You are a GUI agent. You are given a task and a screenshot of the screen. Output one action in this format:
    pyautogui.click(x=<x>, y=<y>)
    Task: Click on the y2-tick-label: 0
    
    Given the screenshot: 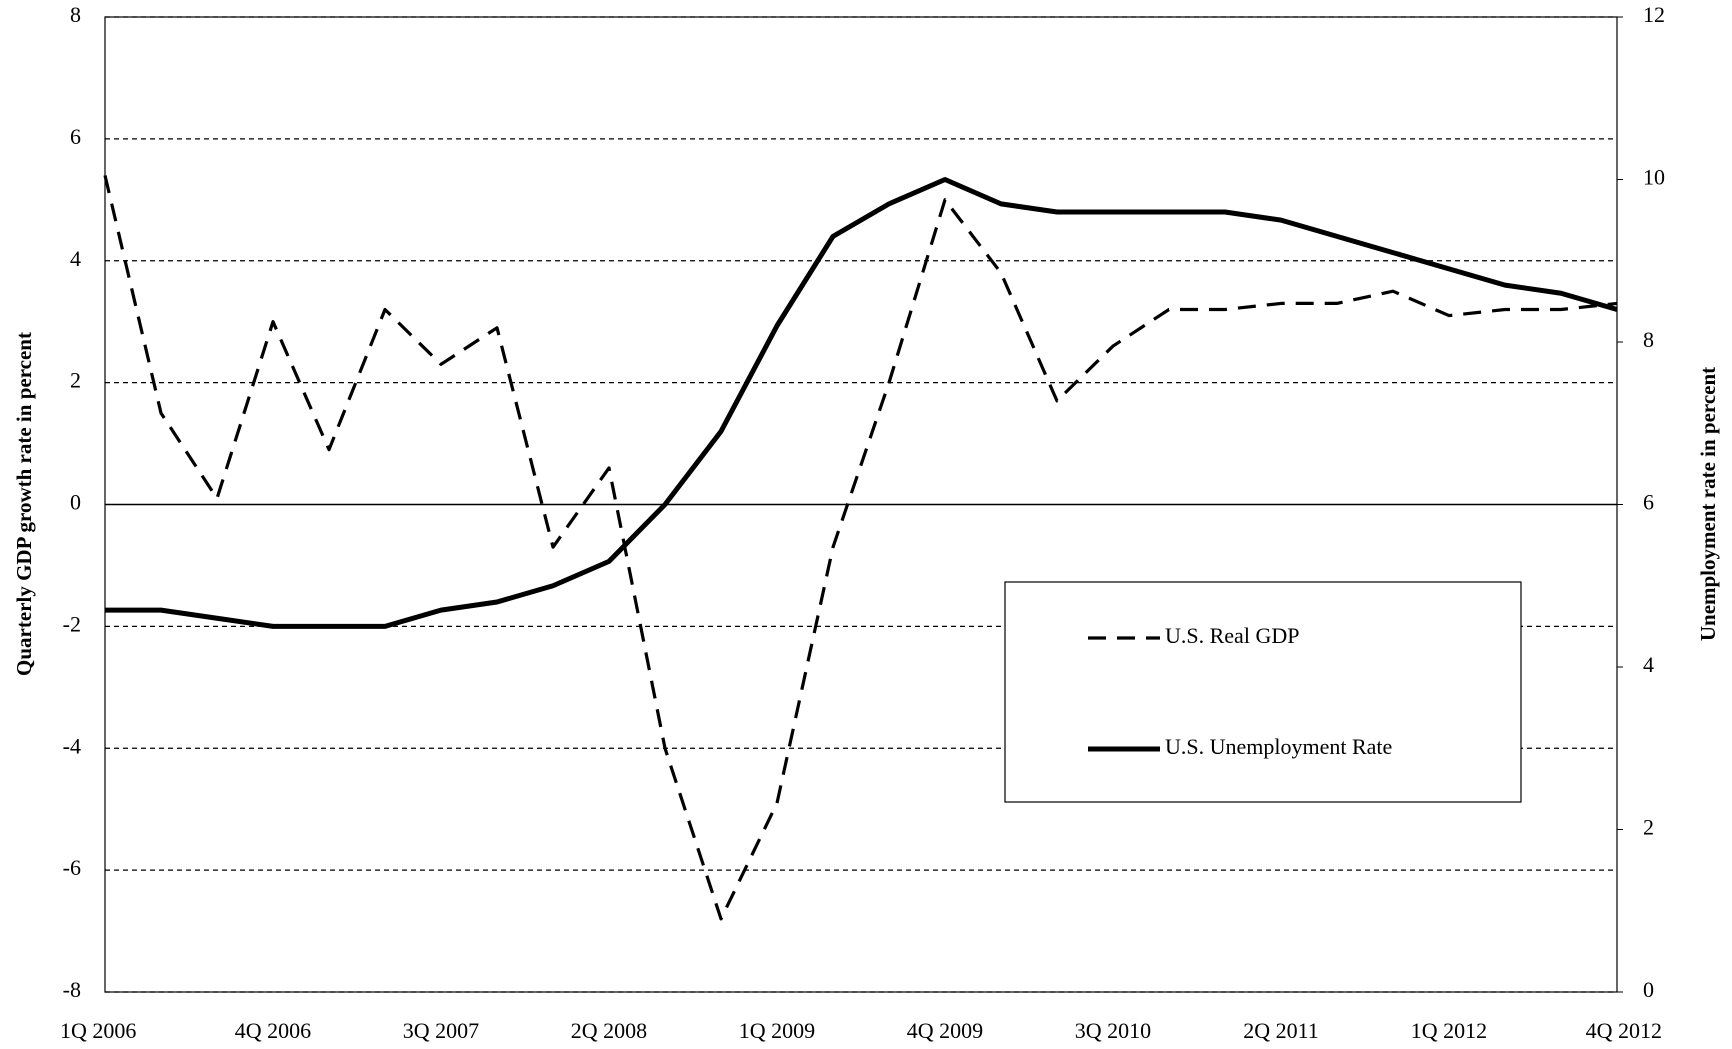 What is the action you would take?
    pyautogui.click(x=1648, y=989)
    